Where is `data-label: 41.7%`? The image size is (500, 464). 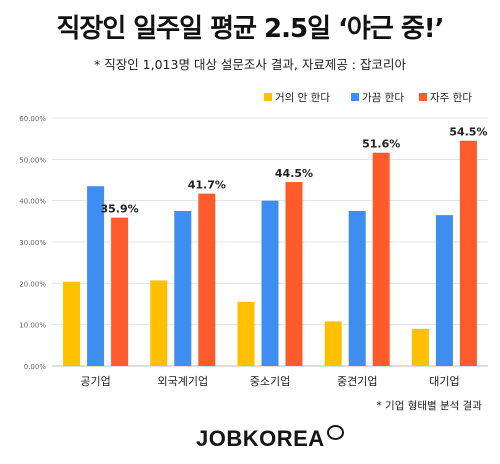 data-label: 41.7% is located at coordinates (207, 185).